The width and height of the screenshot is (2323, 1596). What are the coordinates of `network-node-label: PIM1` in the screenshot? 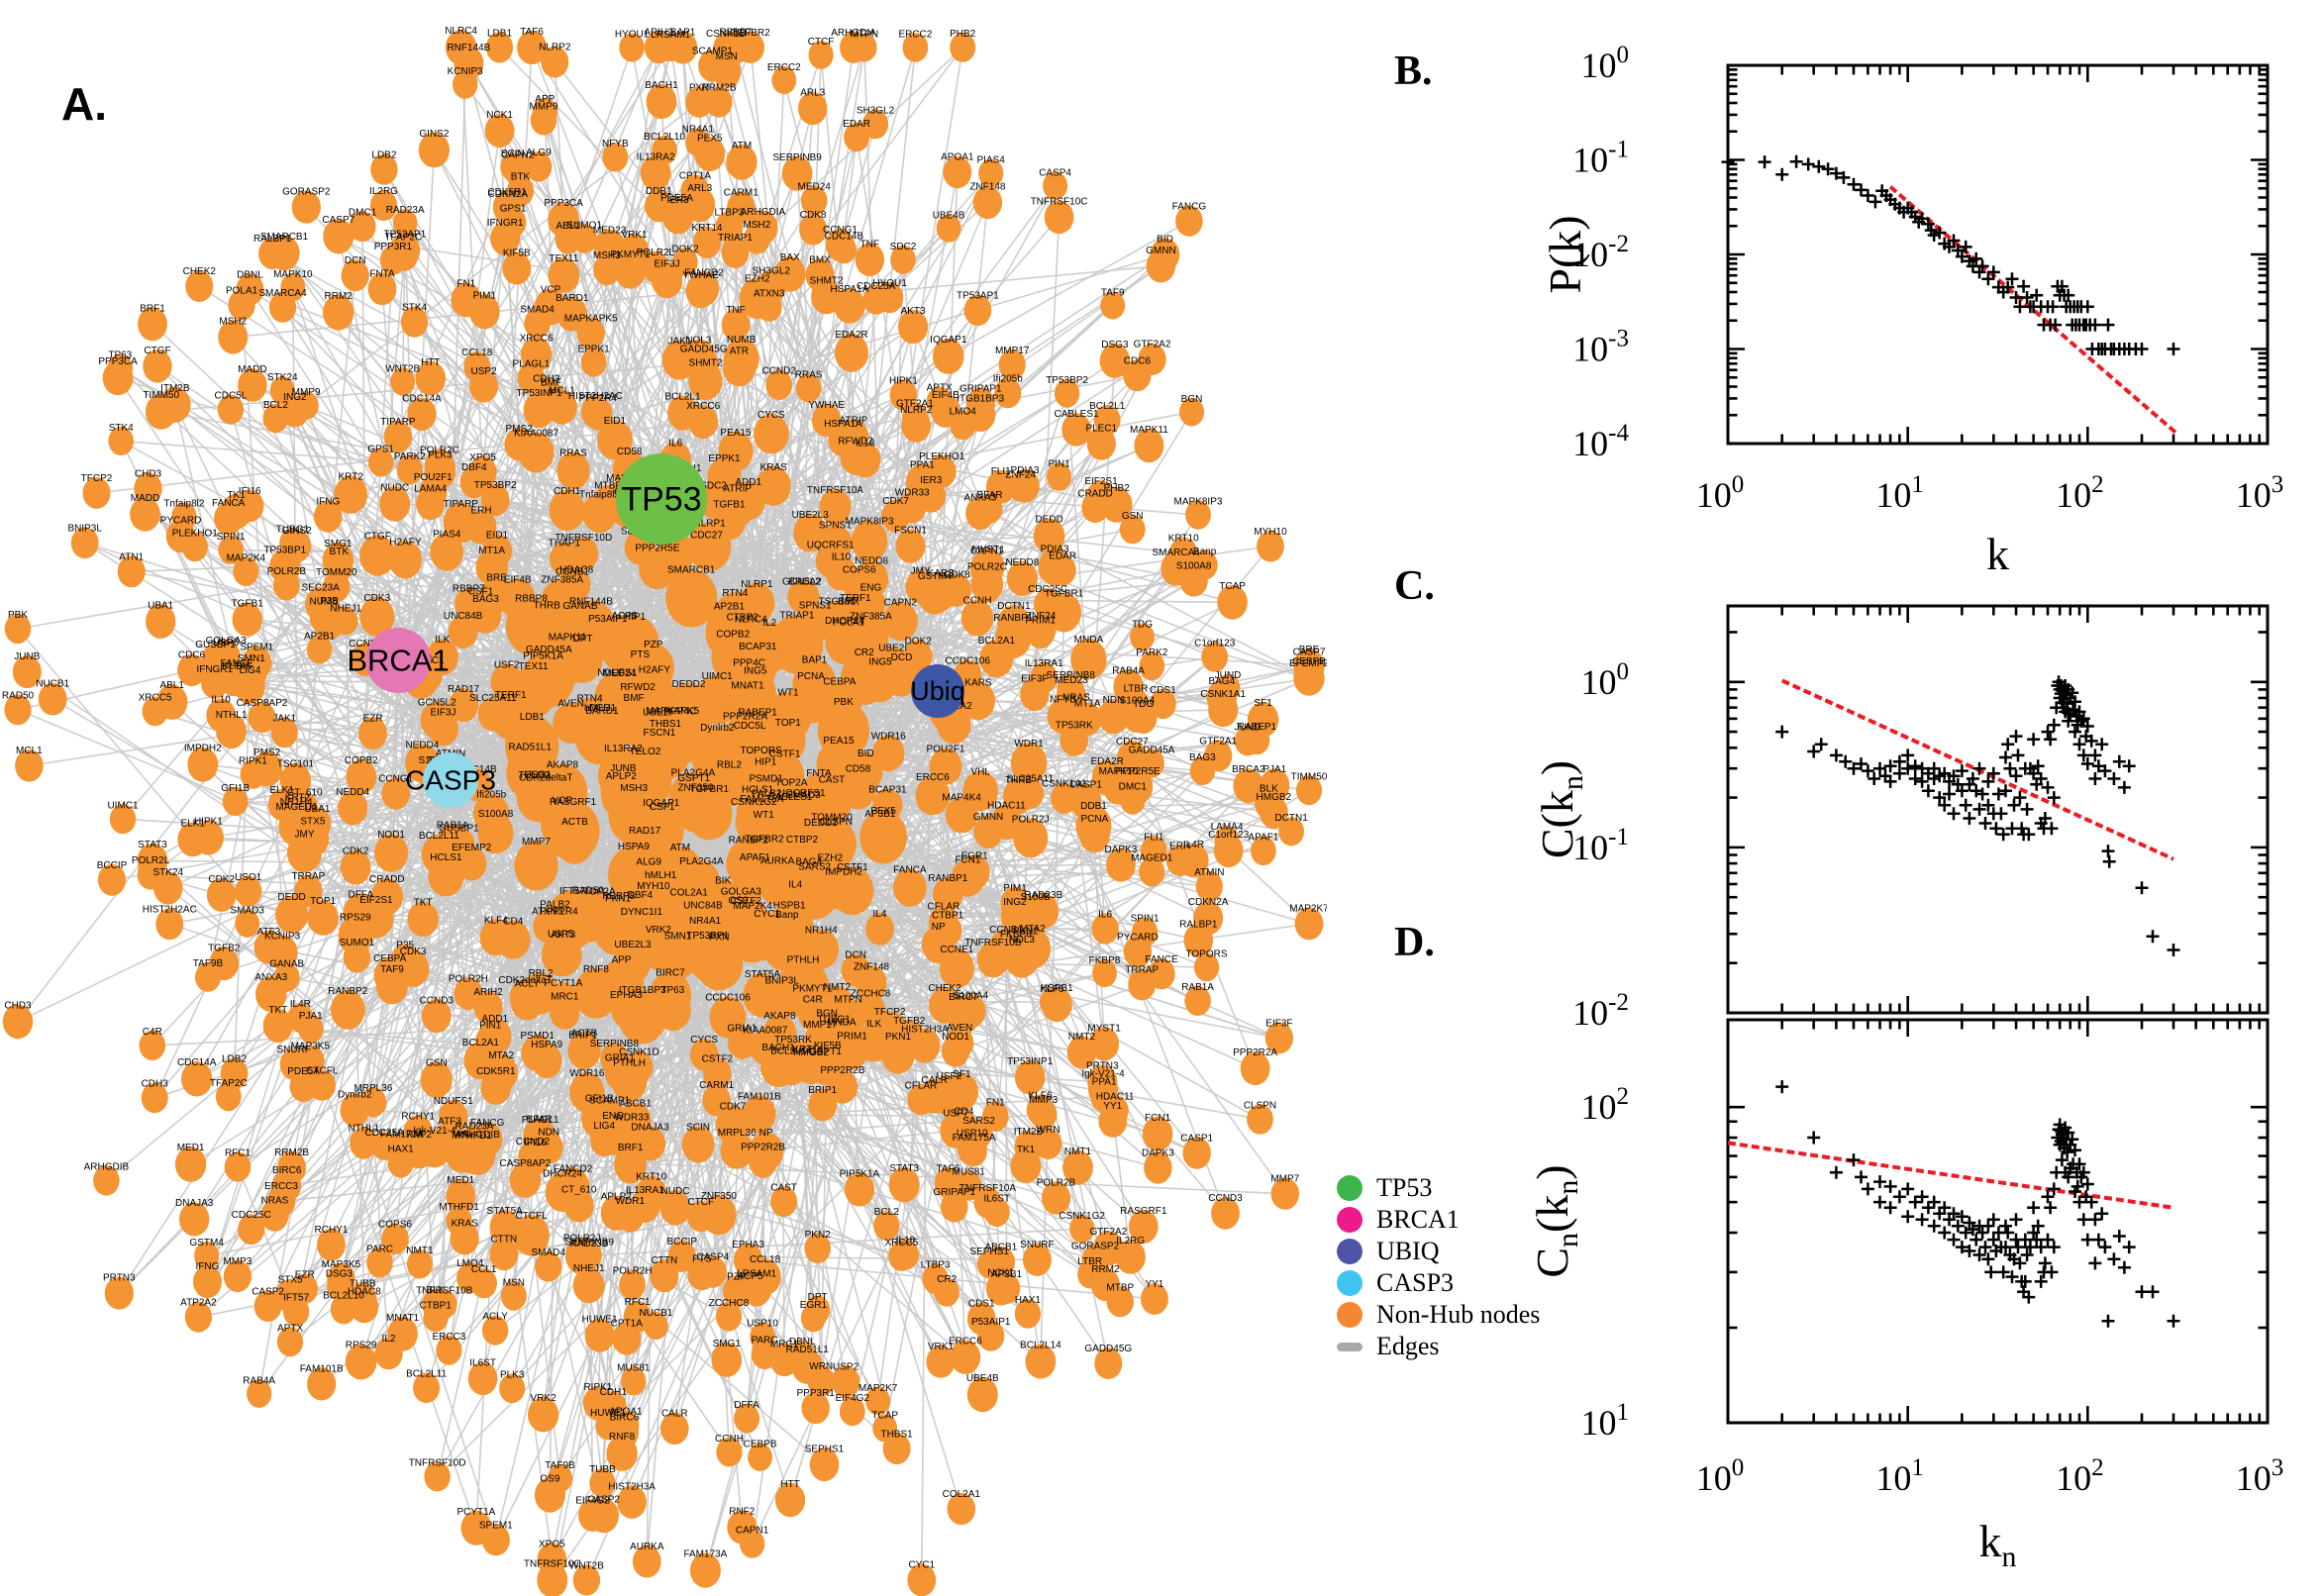 It's located at (485, 295).